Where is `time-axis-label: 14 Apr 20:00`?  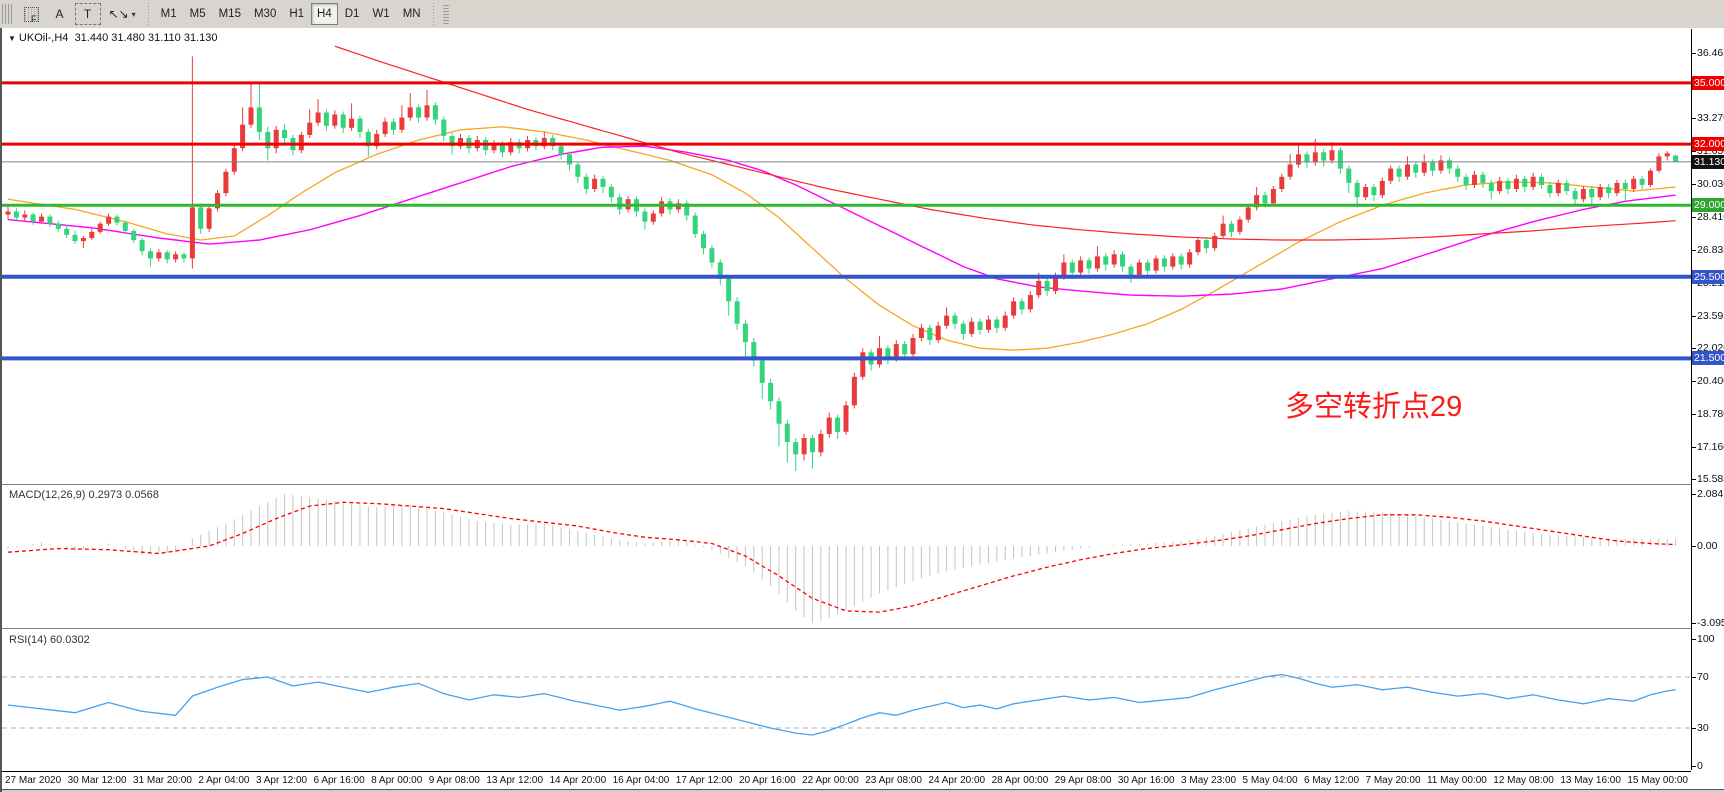
time-axis-label: 14 Apr 20:00 is located at coordinates (578, 780).